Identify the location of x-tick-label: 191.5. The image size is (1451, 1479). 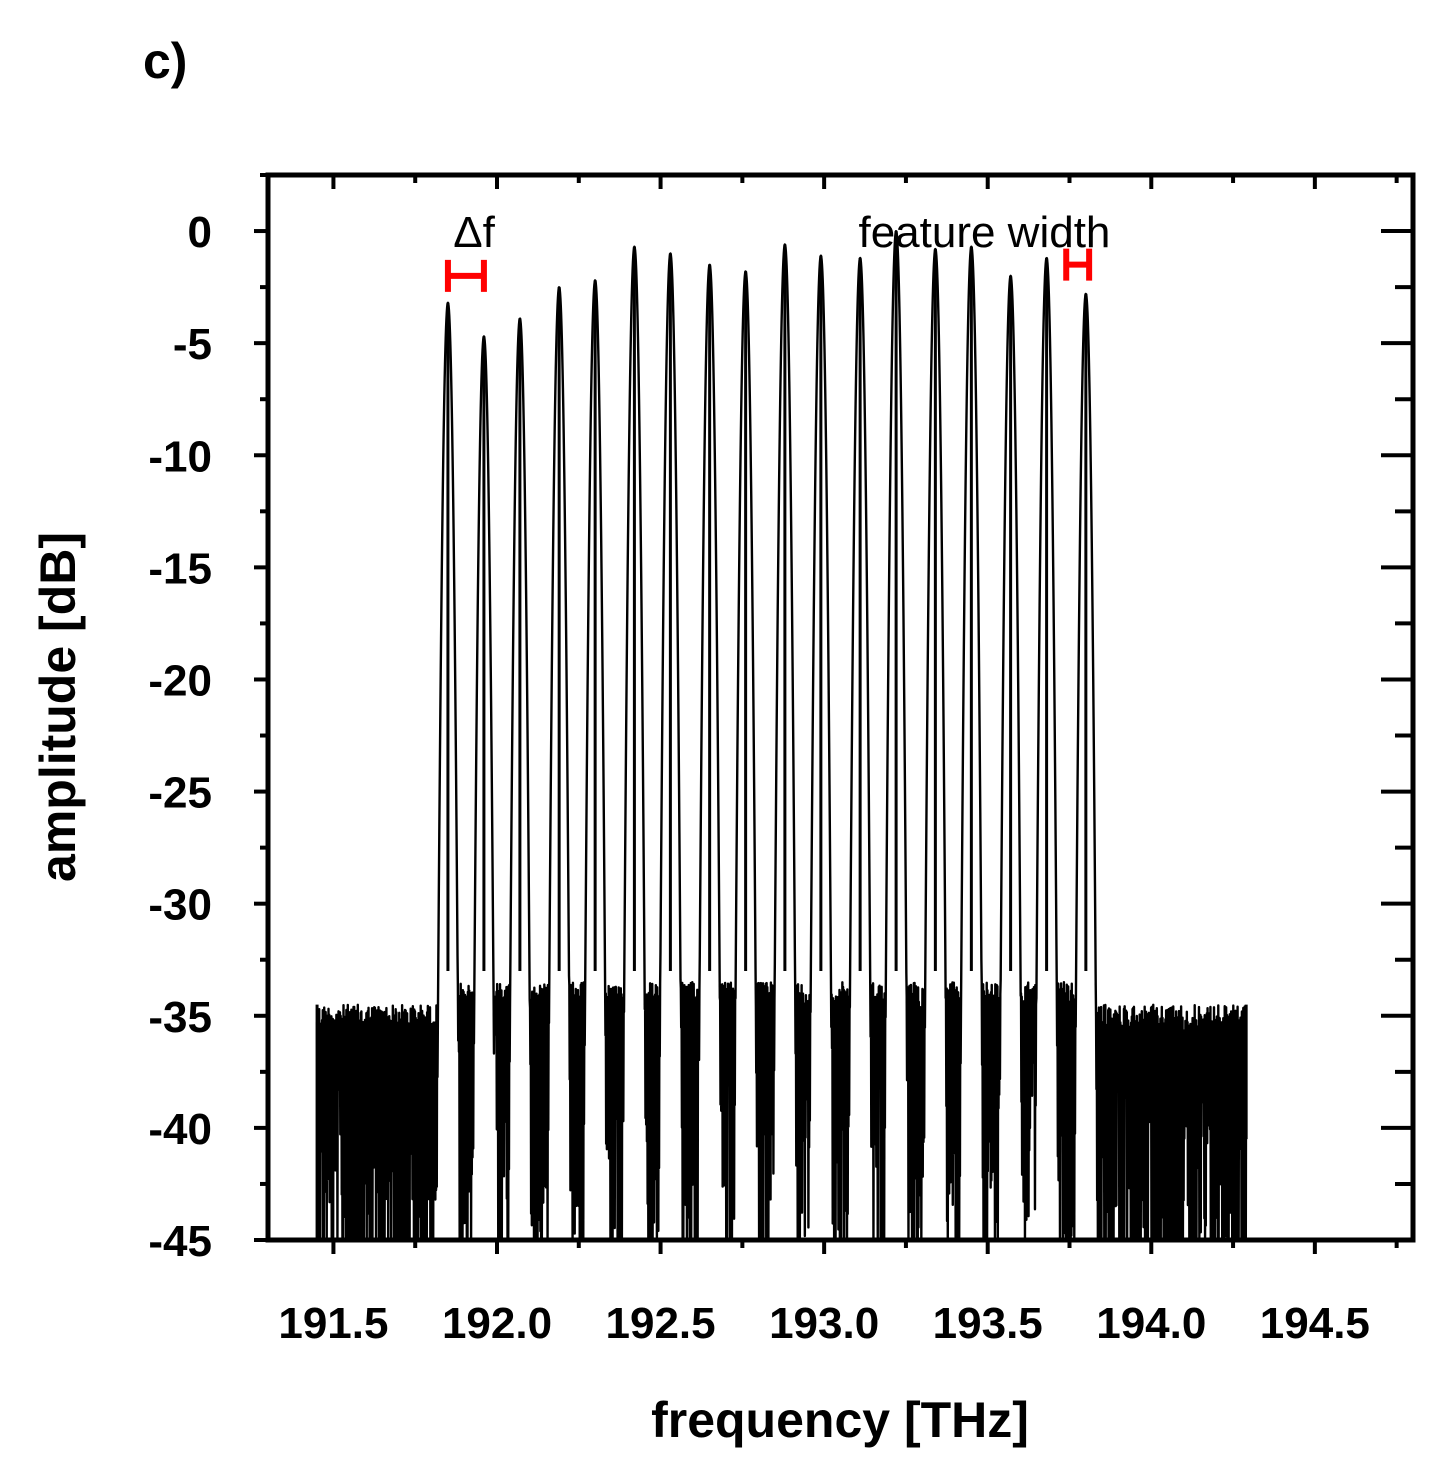
(333, 1323).